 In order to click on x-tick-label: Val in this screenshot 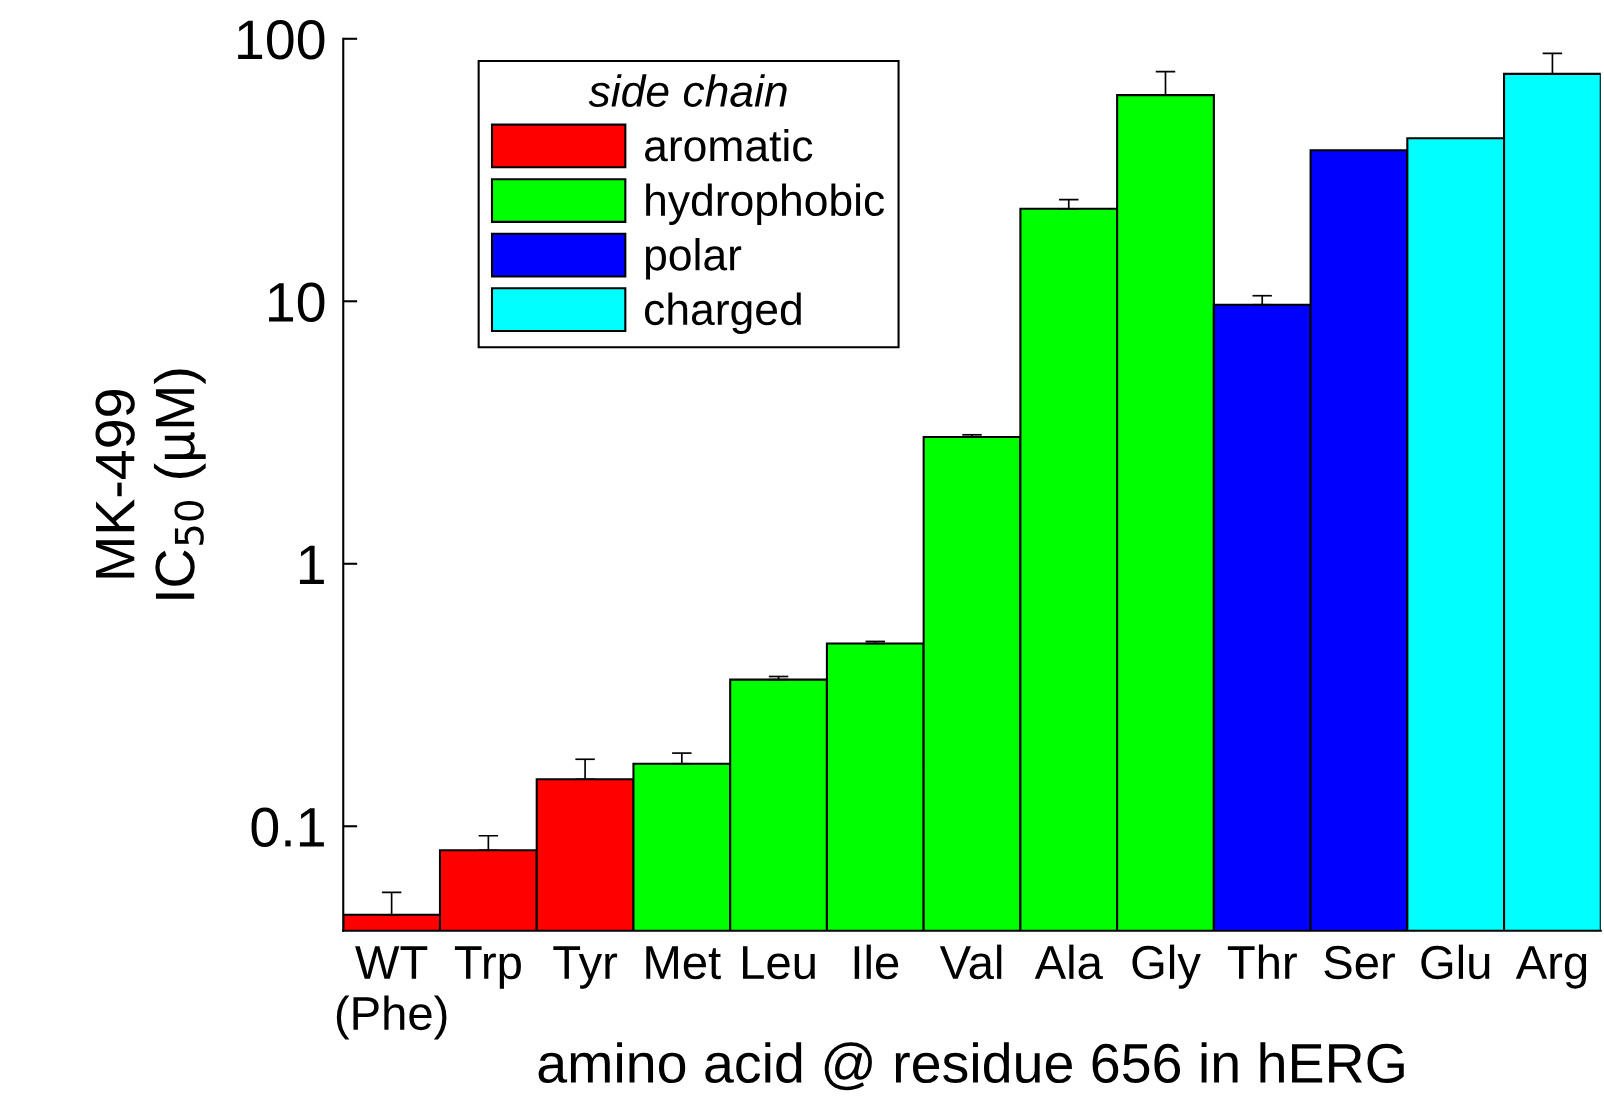, I will do `click(970, 962)`.